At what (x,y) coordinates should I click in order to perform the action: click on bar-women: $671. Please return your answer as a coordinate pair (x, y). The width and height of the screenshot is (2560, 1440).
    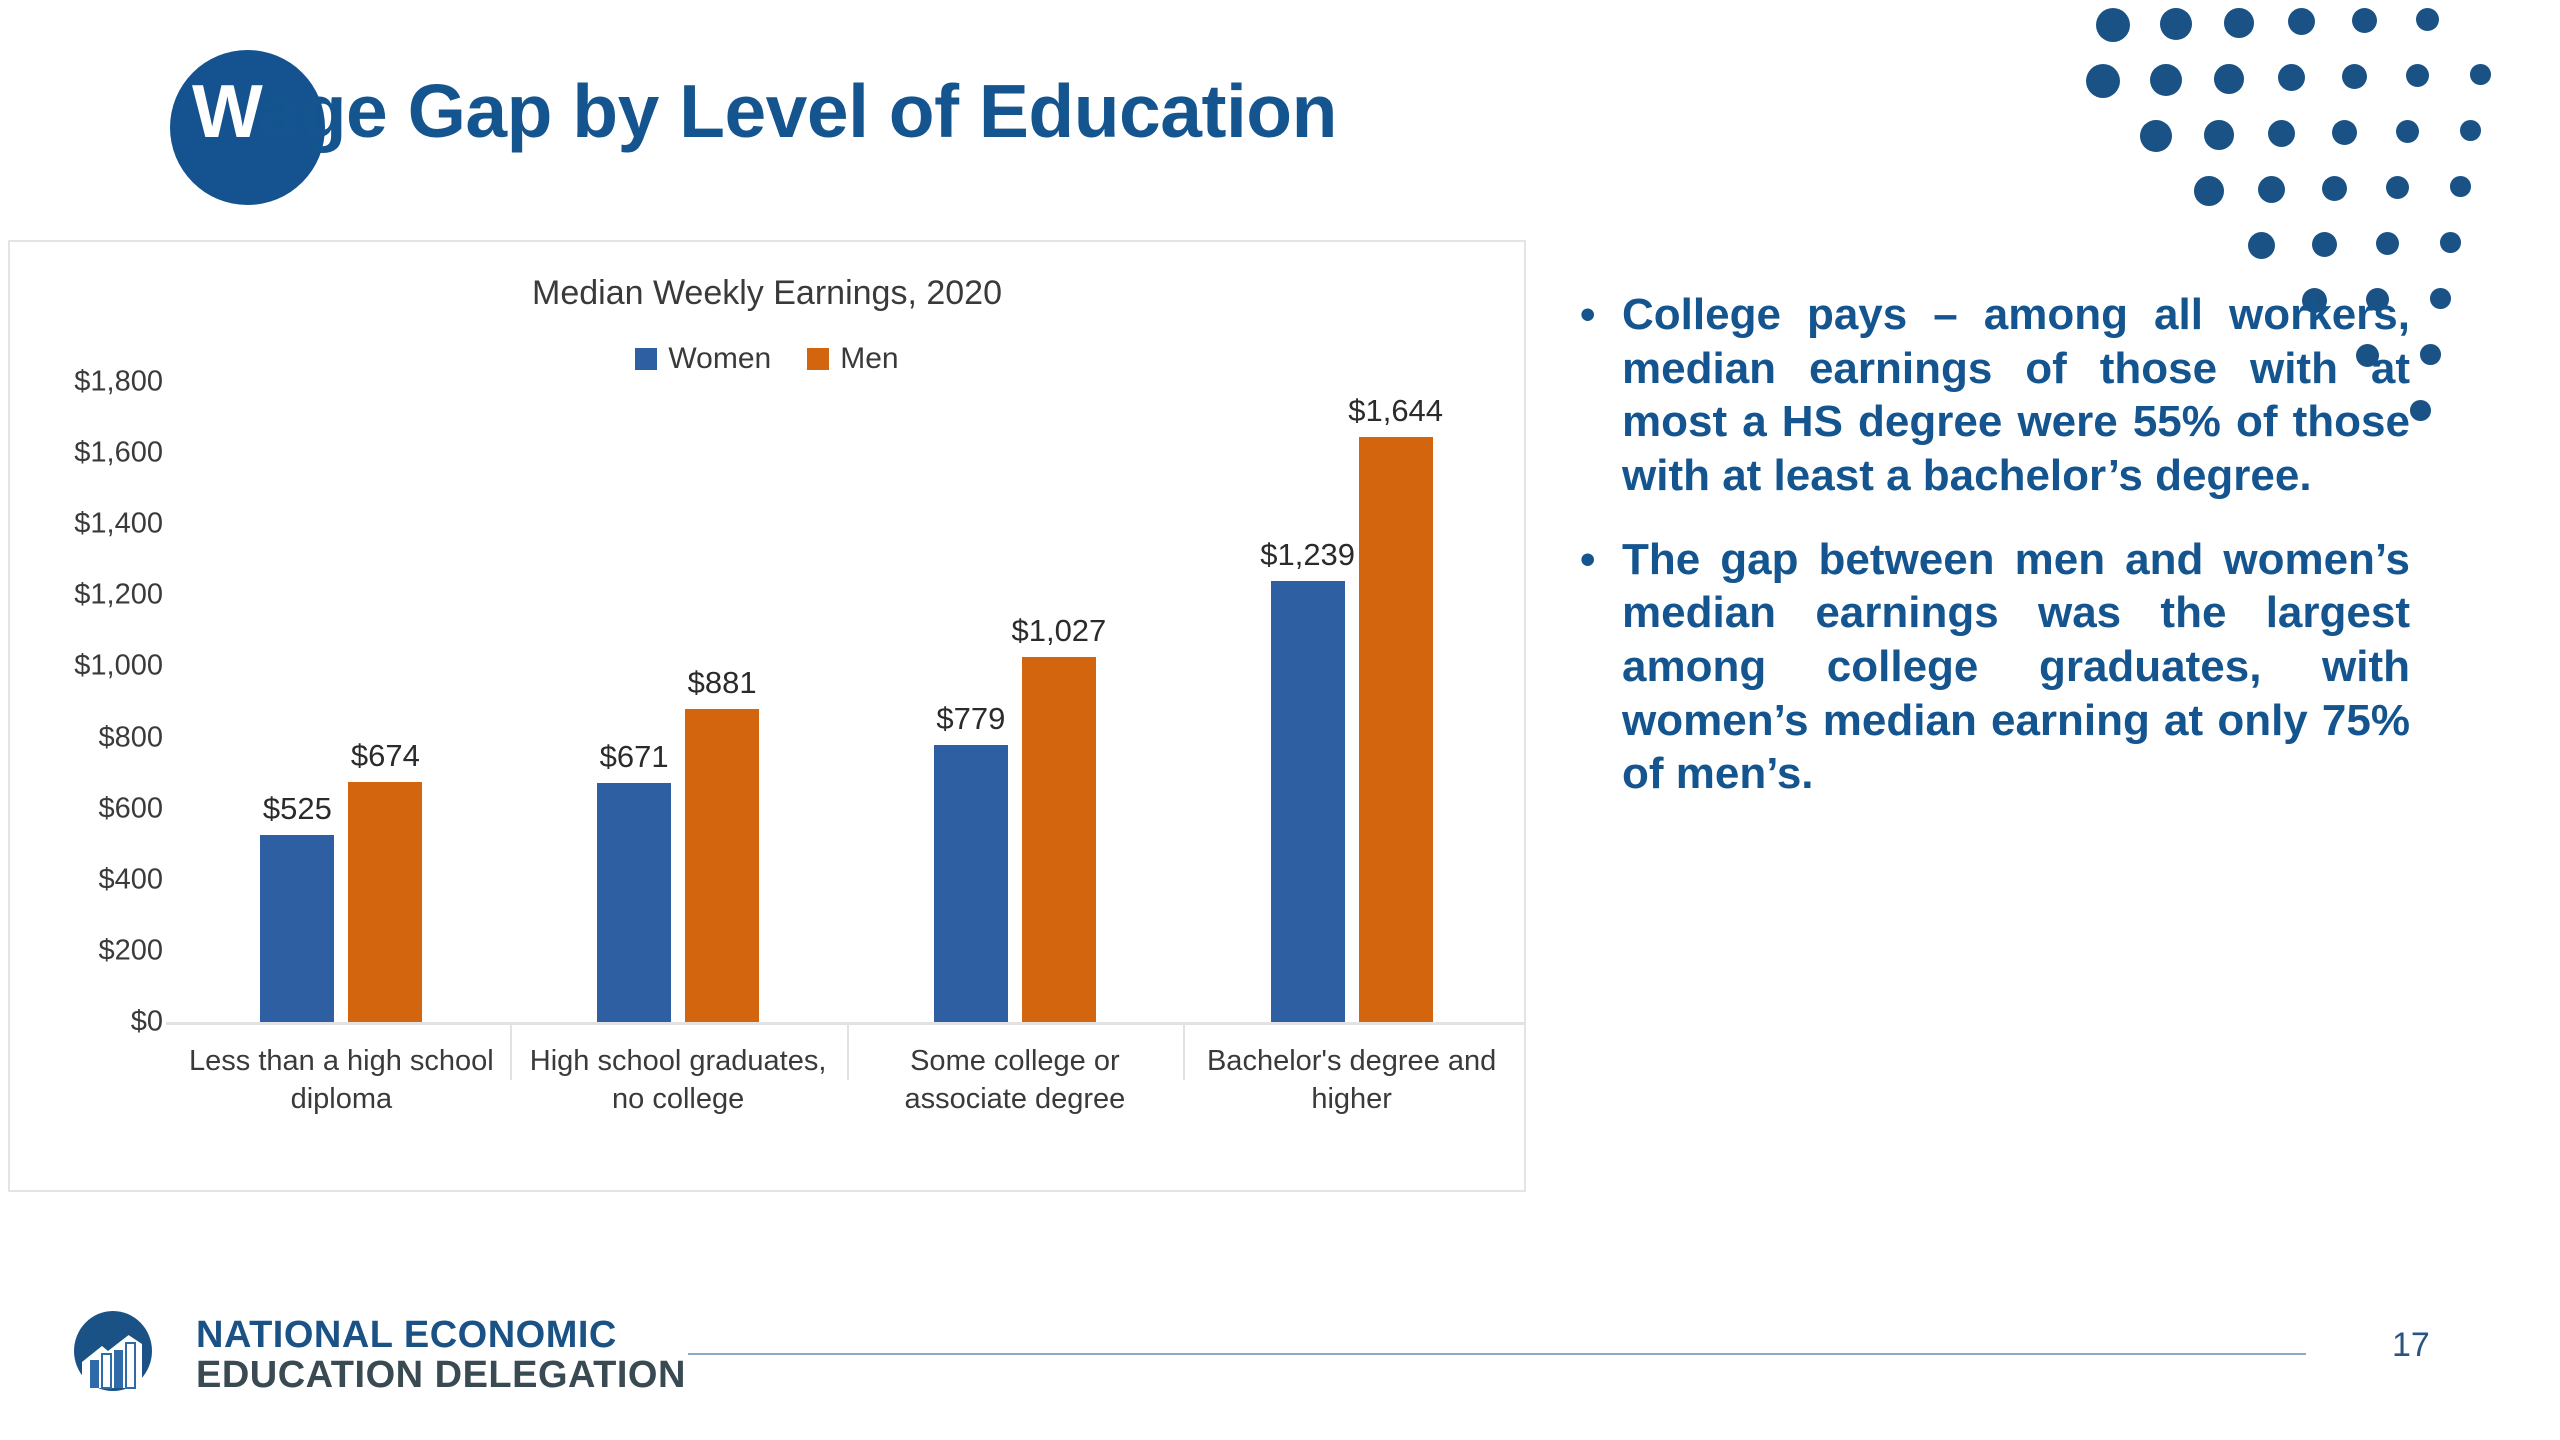
    Looking at the image, I should click on (634, 702).